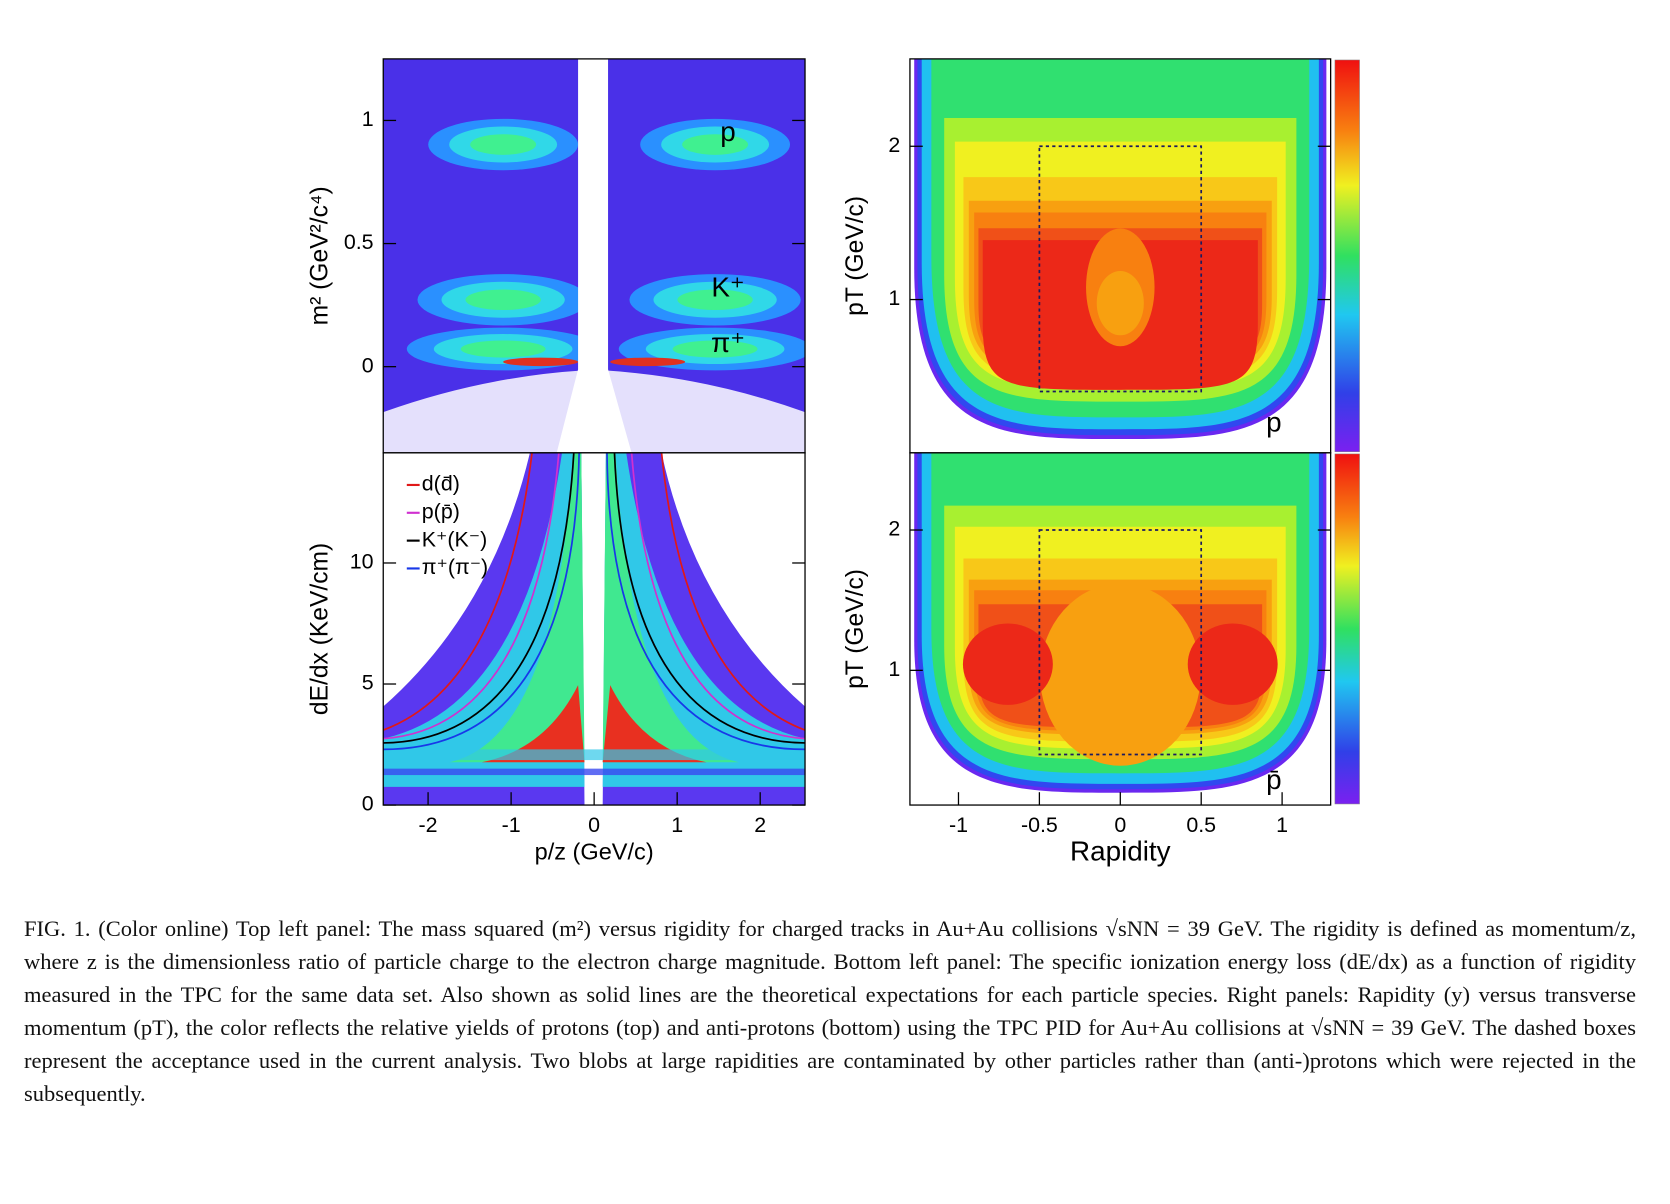 The height and width of the screenshot is (1204, 1670). I want to click on y-tick-label: 0.5, so click(359, 242).